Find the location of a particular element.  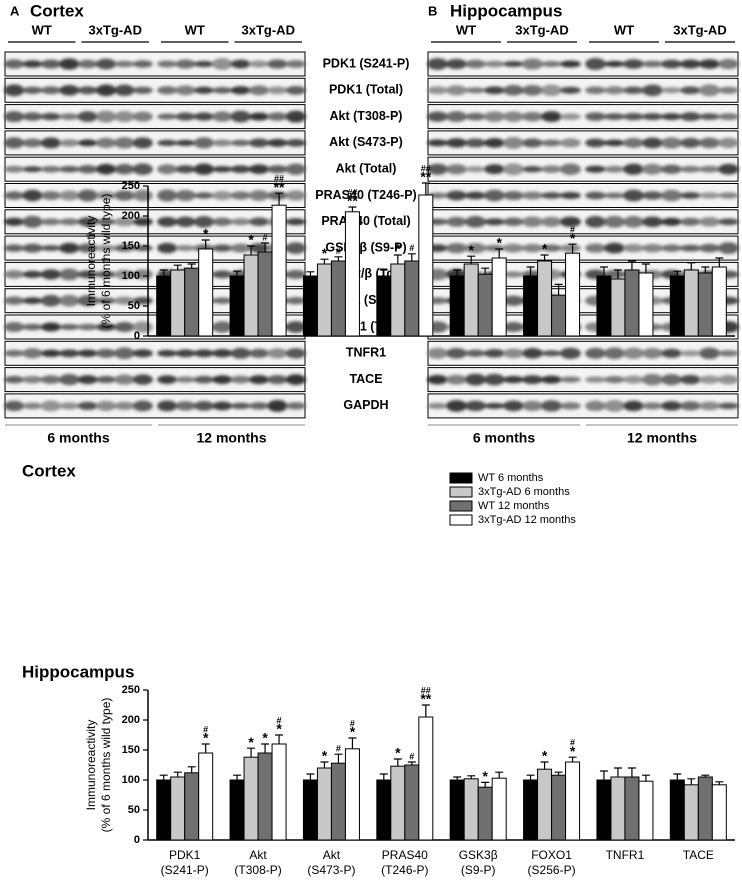

age-label: 6 months is located at coordinates (78, 438).